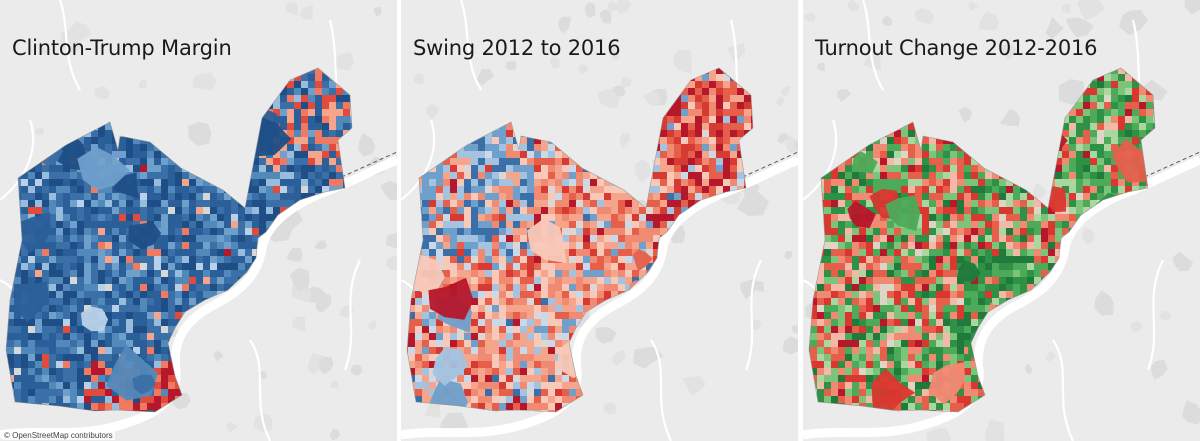 The width and height of the screenshot is (1200, 441). What do you see at coordinates (58, 435) in the screenshot?
I see `map-attribution: © OpenStreetMap contributors` at bounding box center [58, 435].